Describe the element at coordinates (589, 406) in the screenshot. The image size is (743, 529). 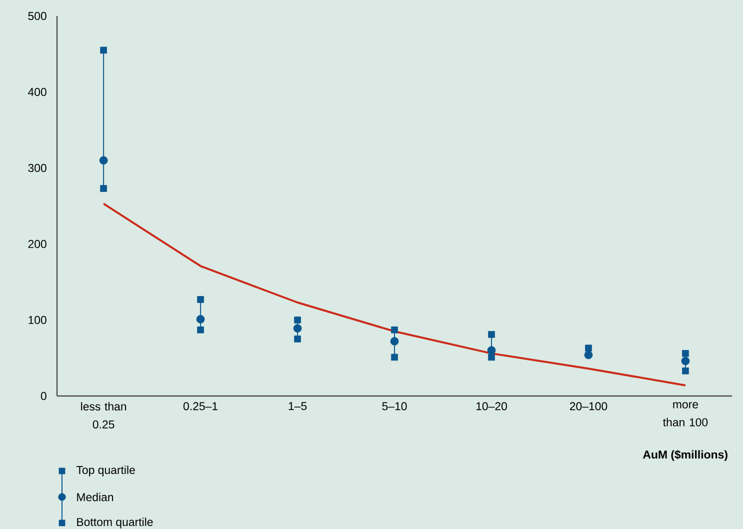
I see `x-tick-label: 20–100` at that location.